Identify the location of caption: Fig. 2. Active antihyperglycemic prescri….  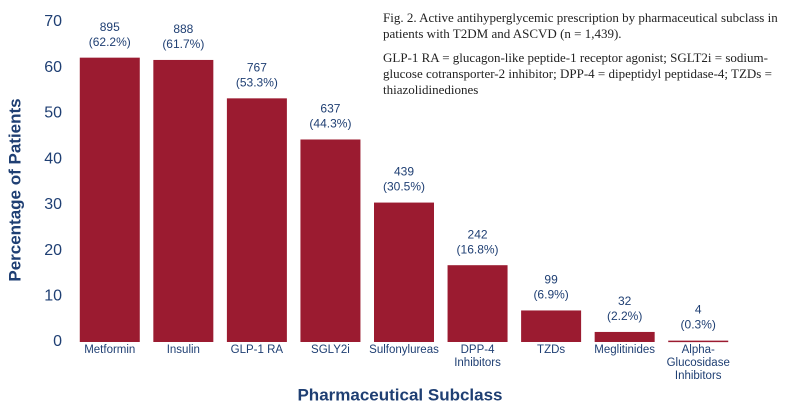
(580, 25).